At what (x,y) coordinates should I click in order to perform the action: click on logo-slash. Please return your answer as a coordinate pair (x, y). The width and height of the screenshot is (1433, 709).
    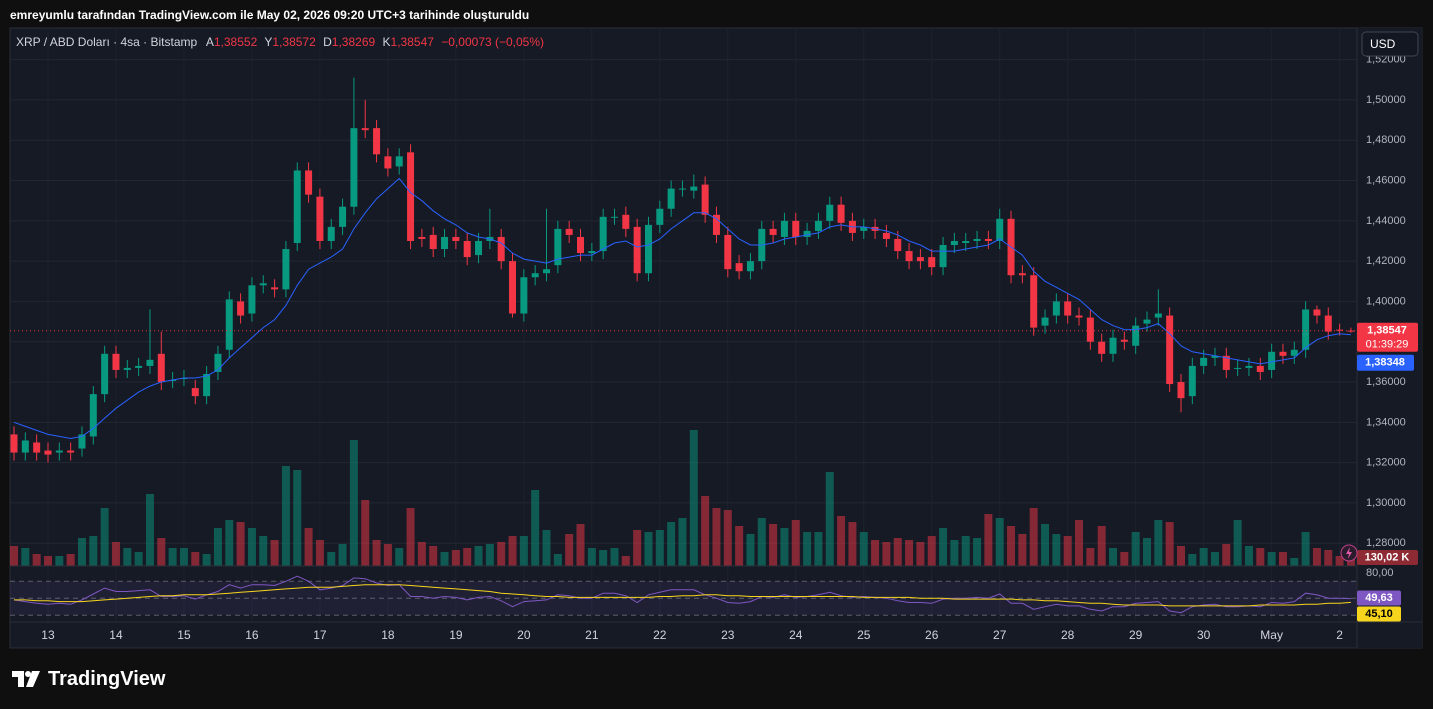
    Looking at the image, I should click on (33, 679).